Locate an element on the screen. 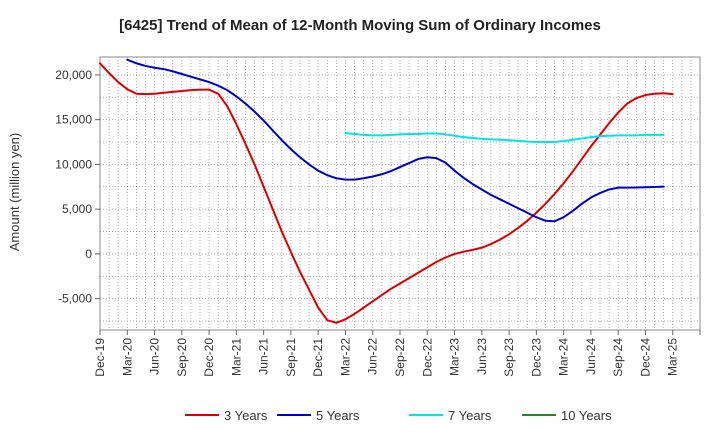  x-tick-label: Mar-25 is located at coordinates (673, 357).